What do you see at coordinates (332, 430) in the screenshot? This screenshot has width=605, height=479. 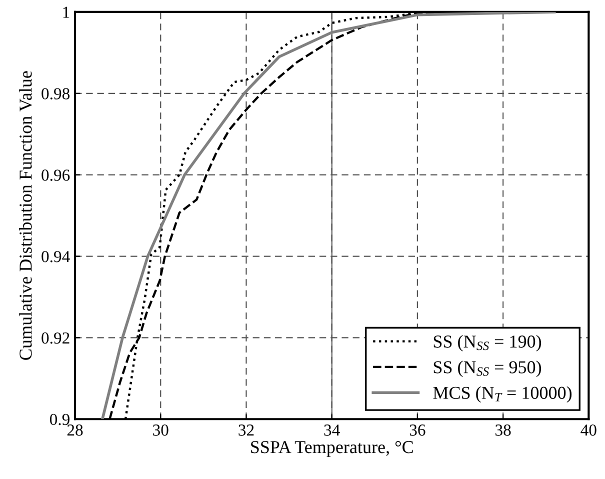 I see `x-tick-label: 34` at bounding box center [332, 430].